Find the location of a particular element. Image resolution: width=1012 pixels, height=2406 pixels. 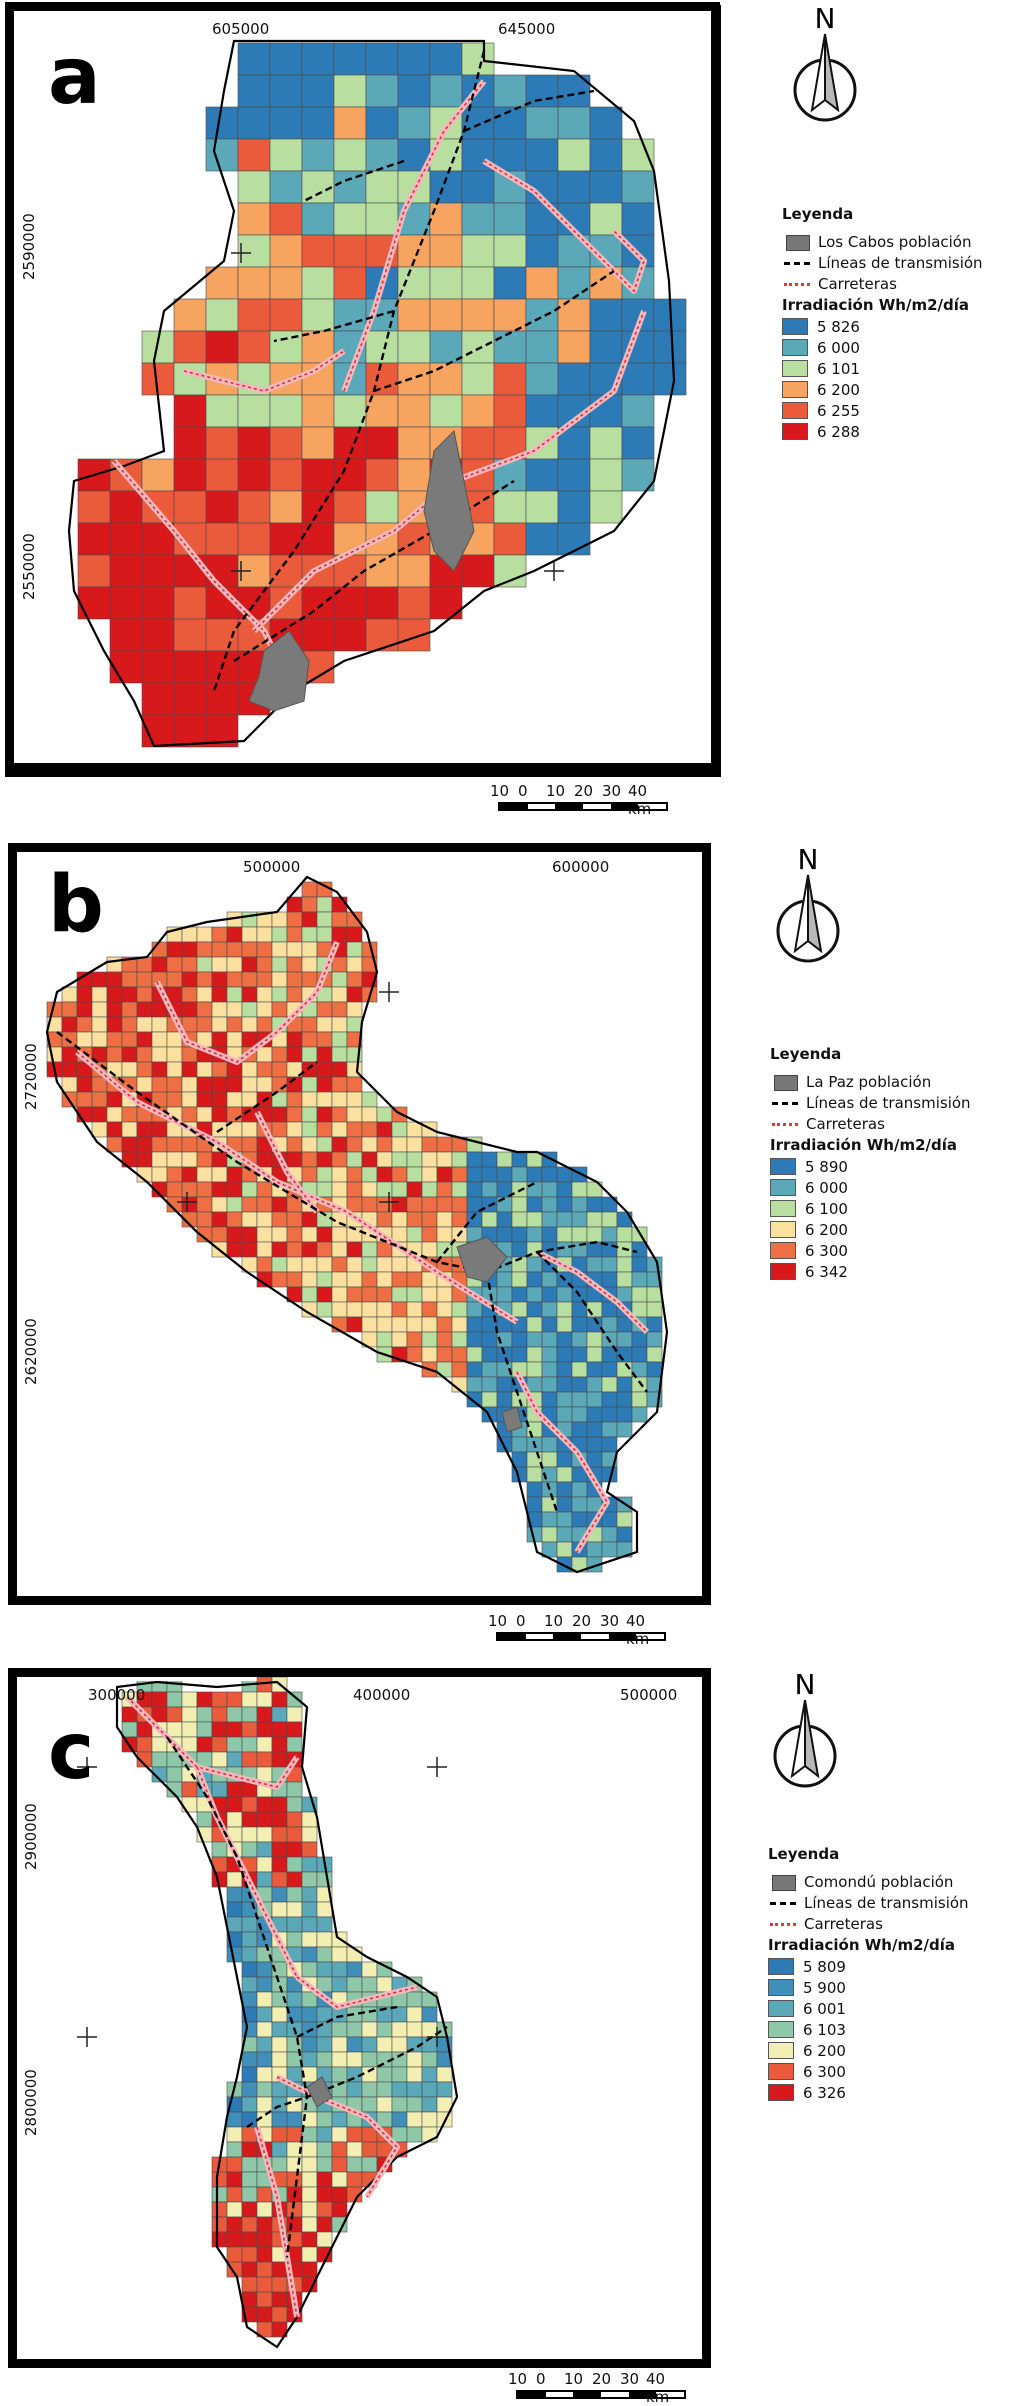

legend-roads-label-c: Carreteras is located at coordinates (843, 1923).